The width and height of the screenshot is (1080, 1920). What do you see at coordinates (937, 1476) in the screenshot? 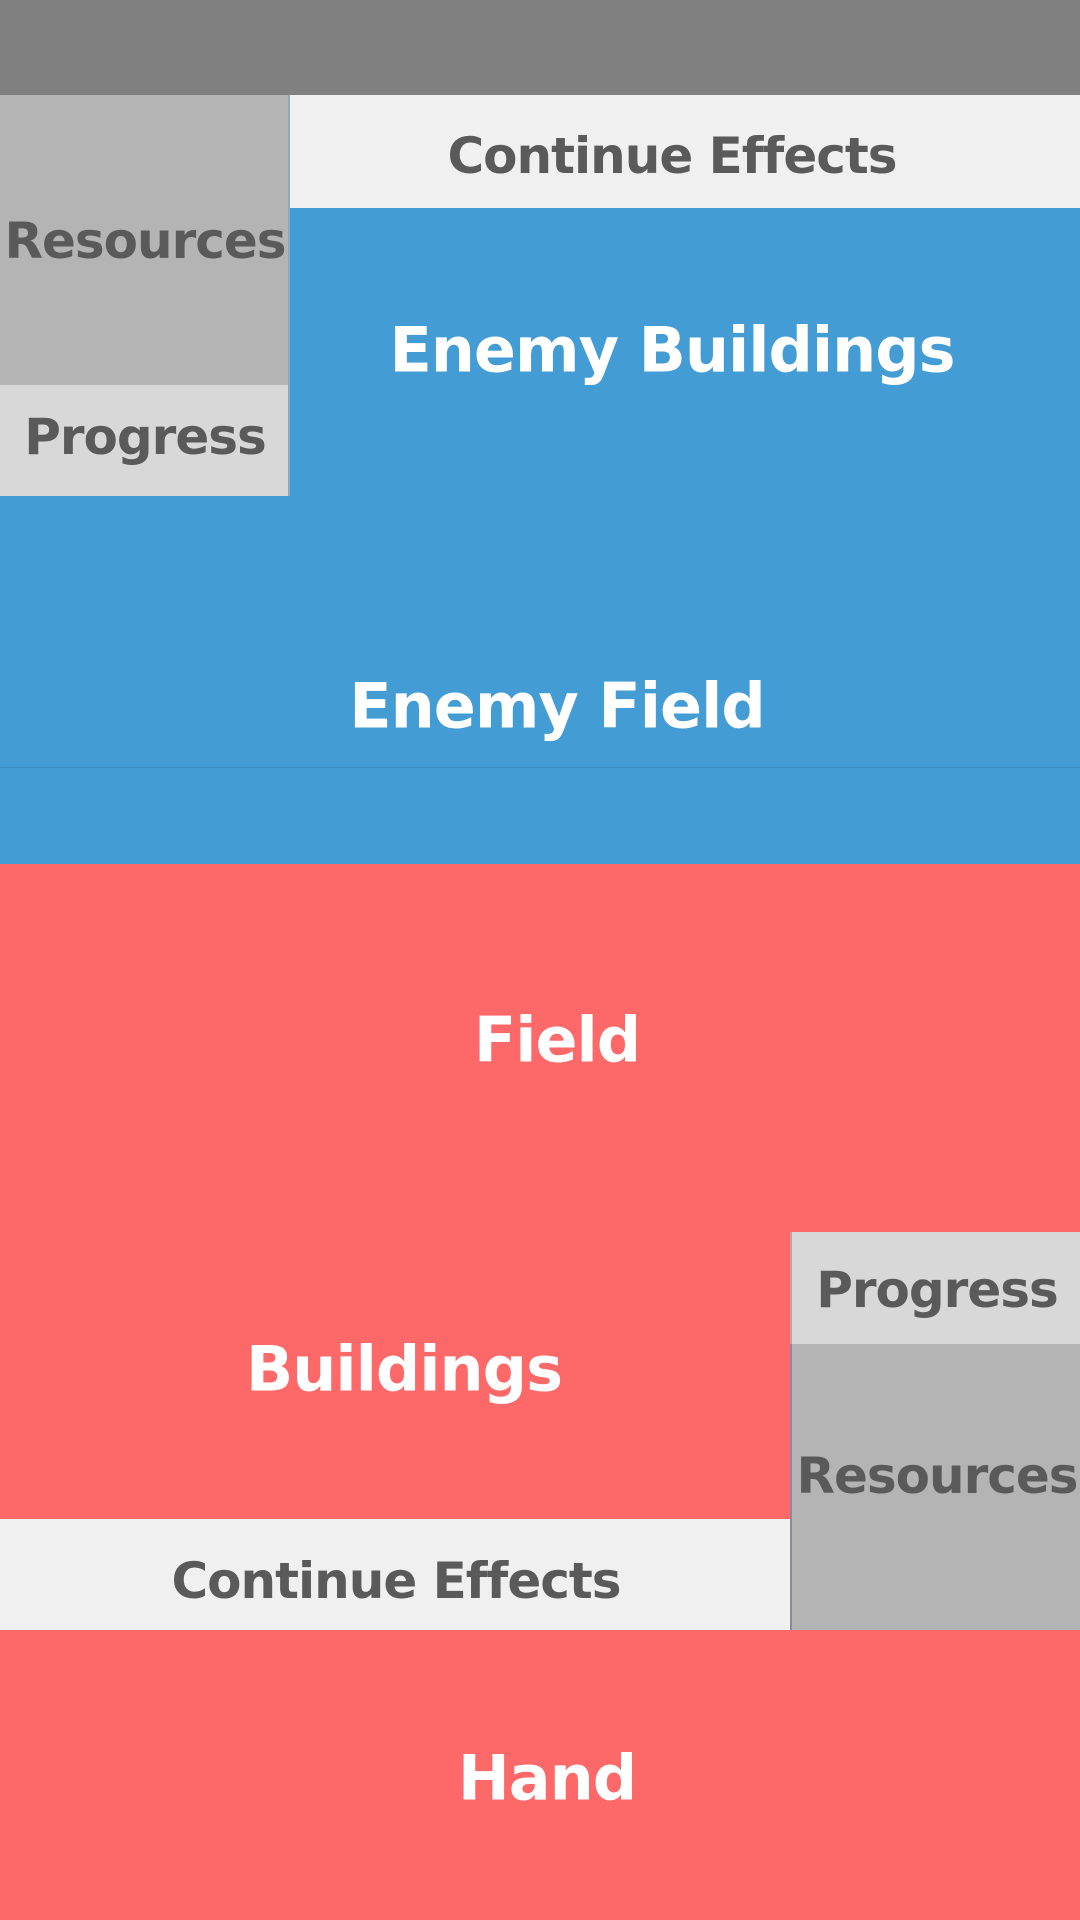
I see `player-resources-label: Resources` at bounding box center [937, 1476].